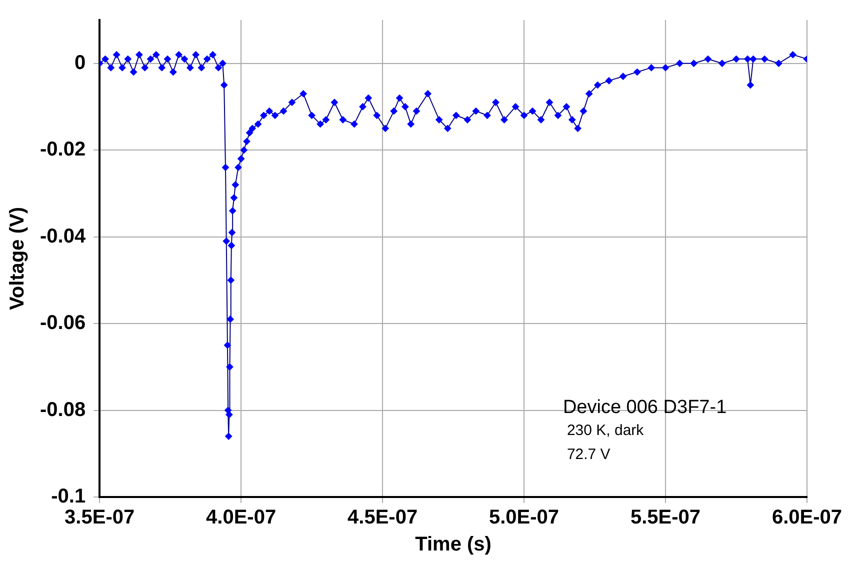 This screenshot has width=849, height=561. What do you see at coordinates (63, 409) in the screenshot?
I see `y-tick-label: -0.08` at bounding box center [63, 409].